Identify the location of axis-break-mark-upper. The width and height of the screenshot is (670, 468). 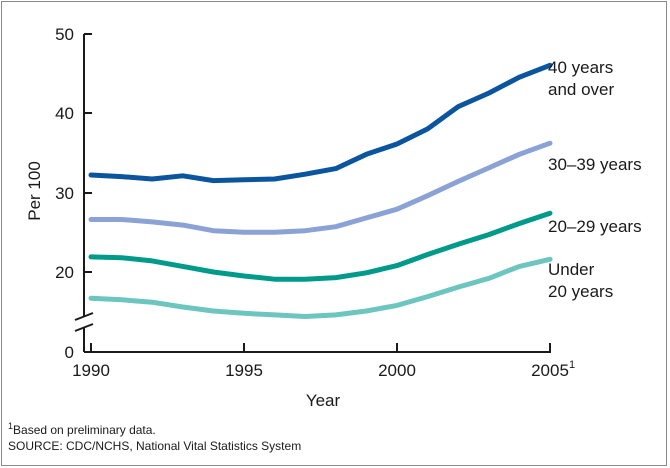
(84, 316).